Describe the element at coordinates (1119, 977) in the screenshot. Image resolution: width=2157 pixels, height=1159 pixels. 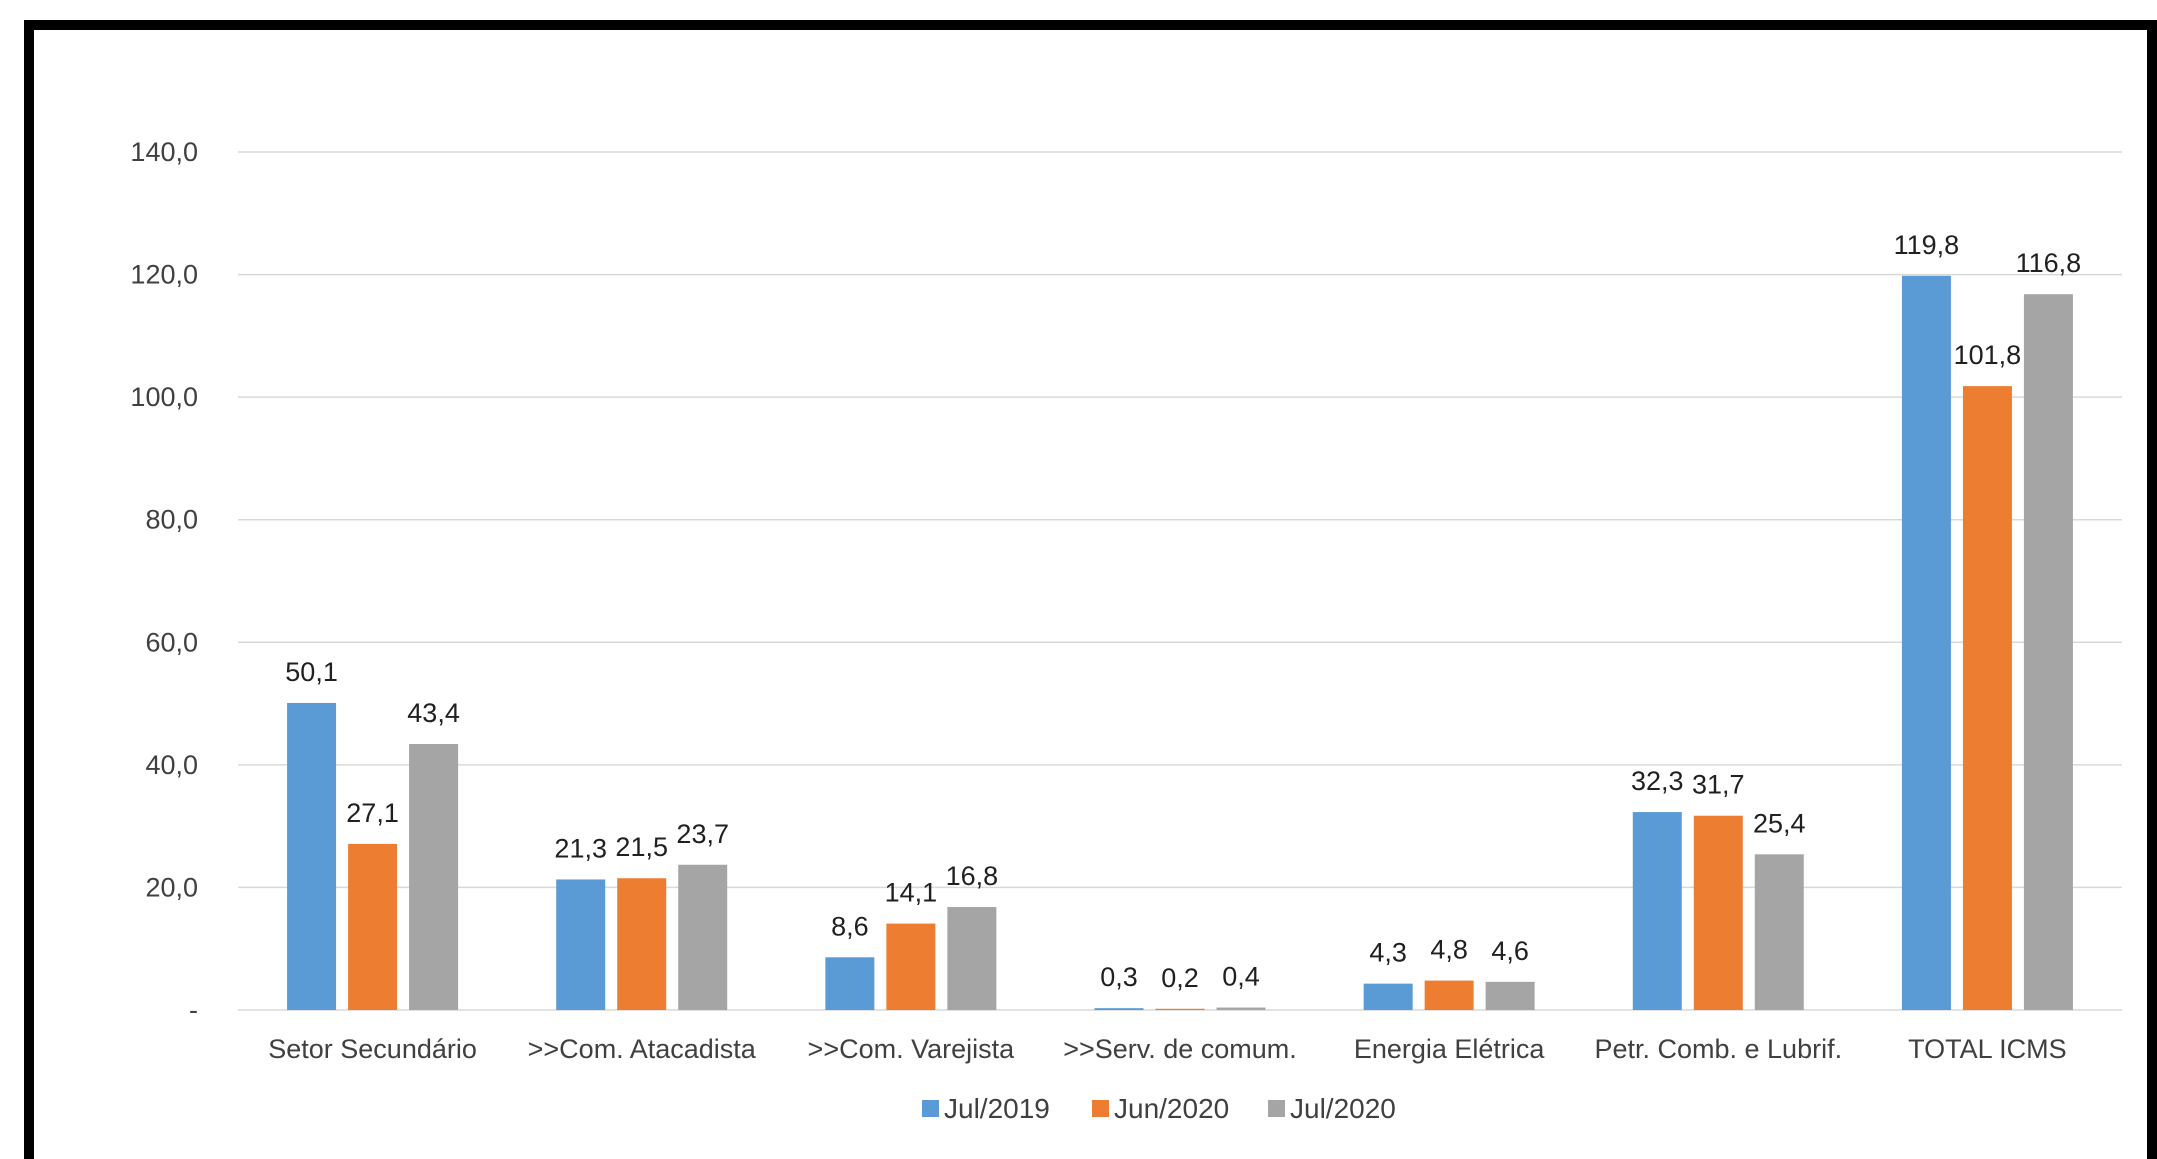
I see `data-label: 0,3` at that location.